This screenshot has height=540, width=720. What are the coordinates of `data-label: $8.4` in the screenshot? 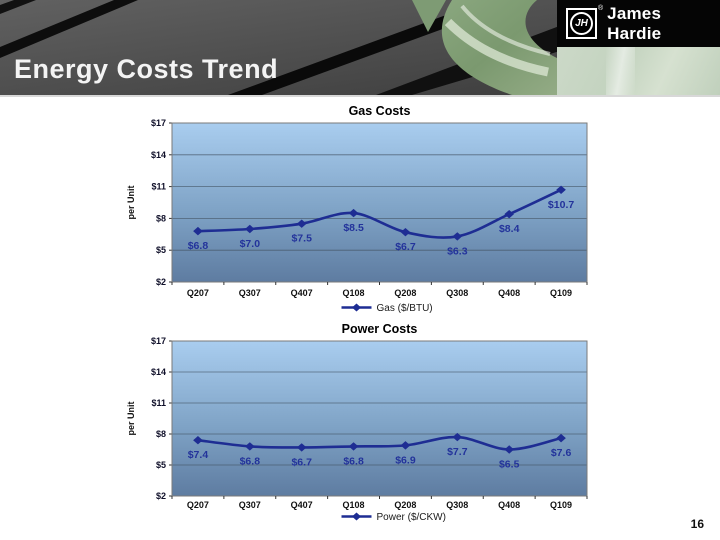 It's located at (509, 229).